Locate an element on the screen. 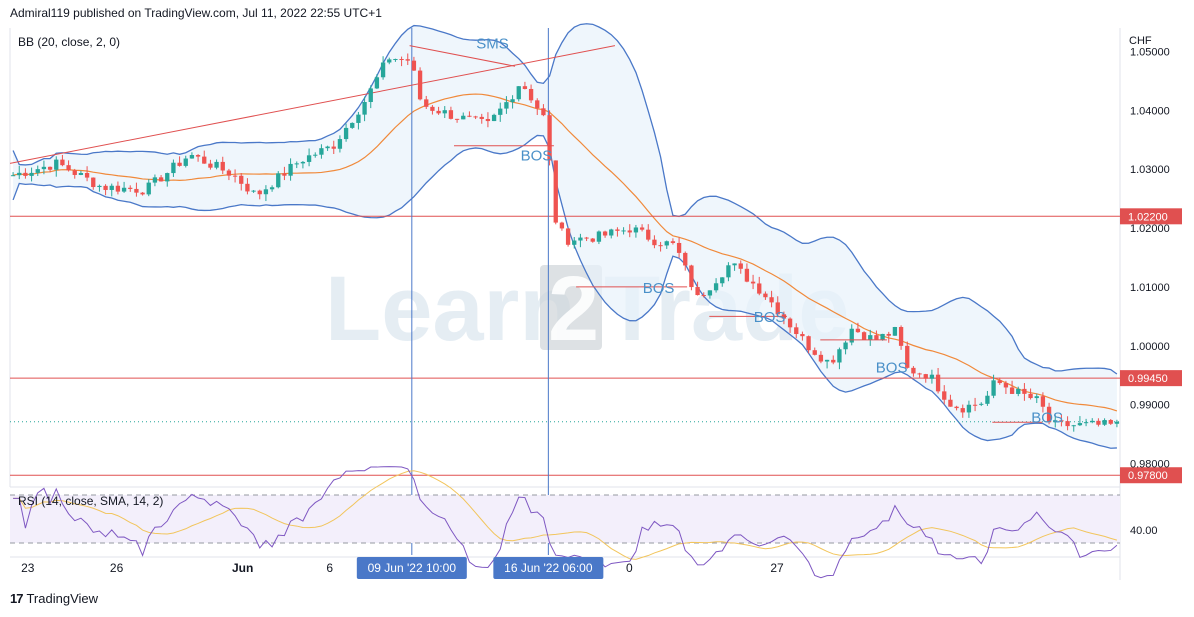 This screenshot has height=617, width=1194. price-level-label: 1.02200 is located at coordinates (1148, 217).